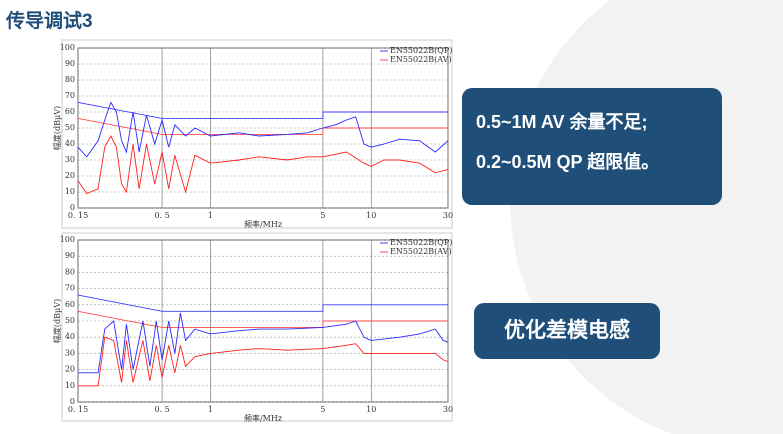  Describe the element at coordinates (592, 146) in the screenshot. I see `callout: 0.5~1M AV 余量不足; 0.2~0.5M QP 超限值。` at that location.